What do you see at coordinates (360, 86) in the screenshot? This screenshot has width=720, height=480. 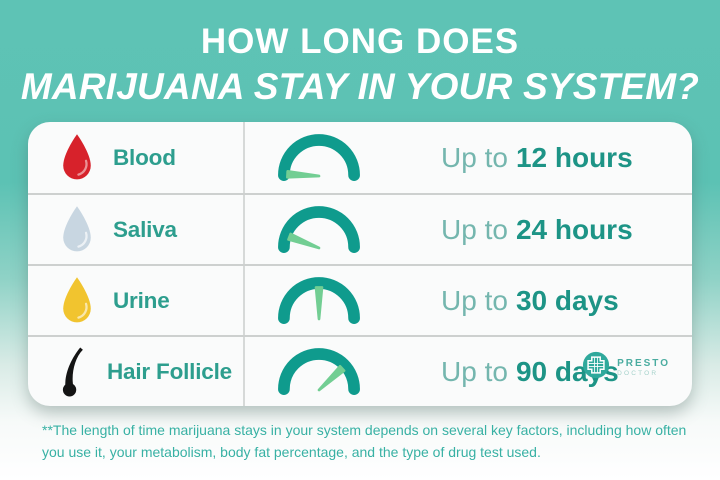 I see `title-line2: MARIJUANA STAY IN YOUR SYSTEM?` at bounding box center [360, 86].